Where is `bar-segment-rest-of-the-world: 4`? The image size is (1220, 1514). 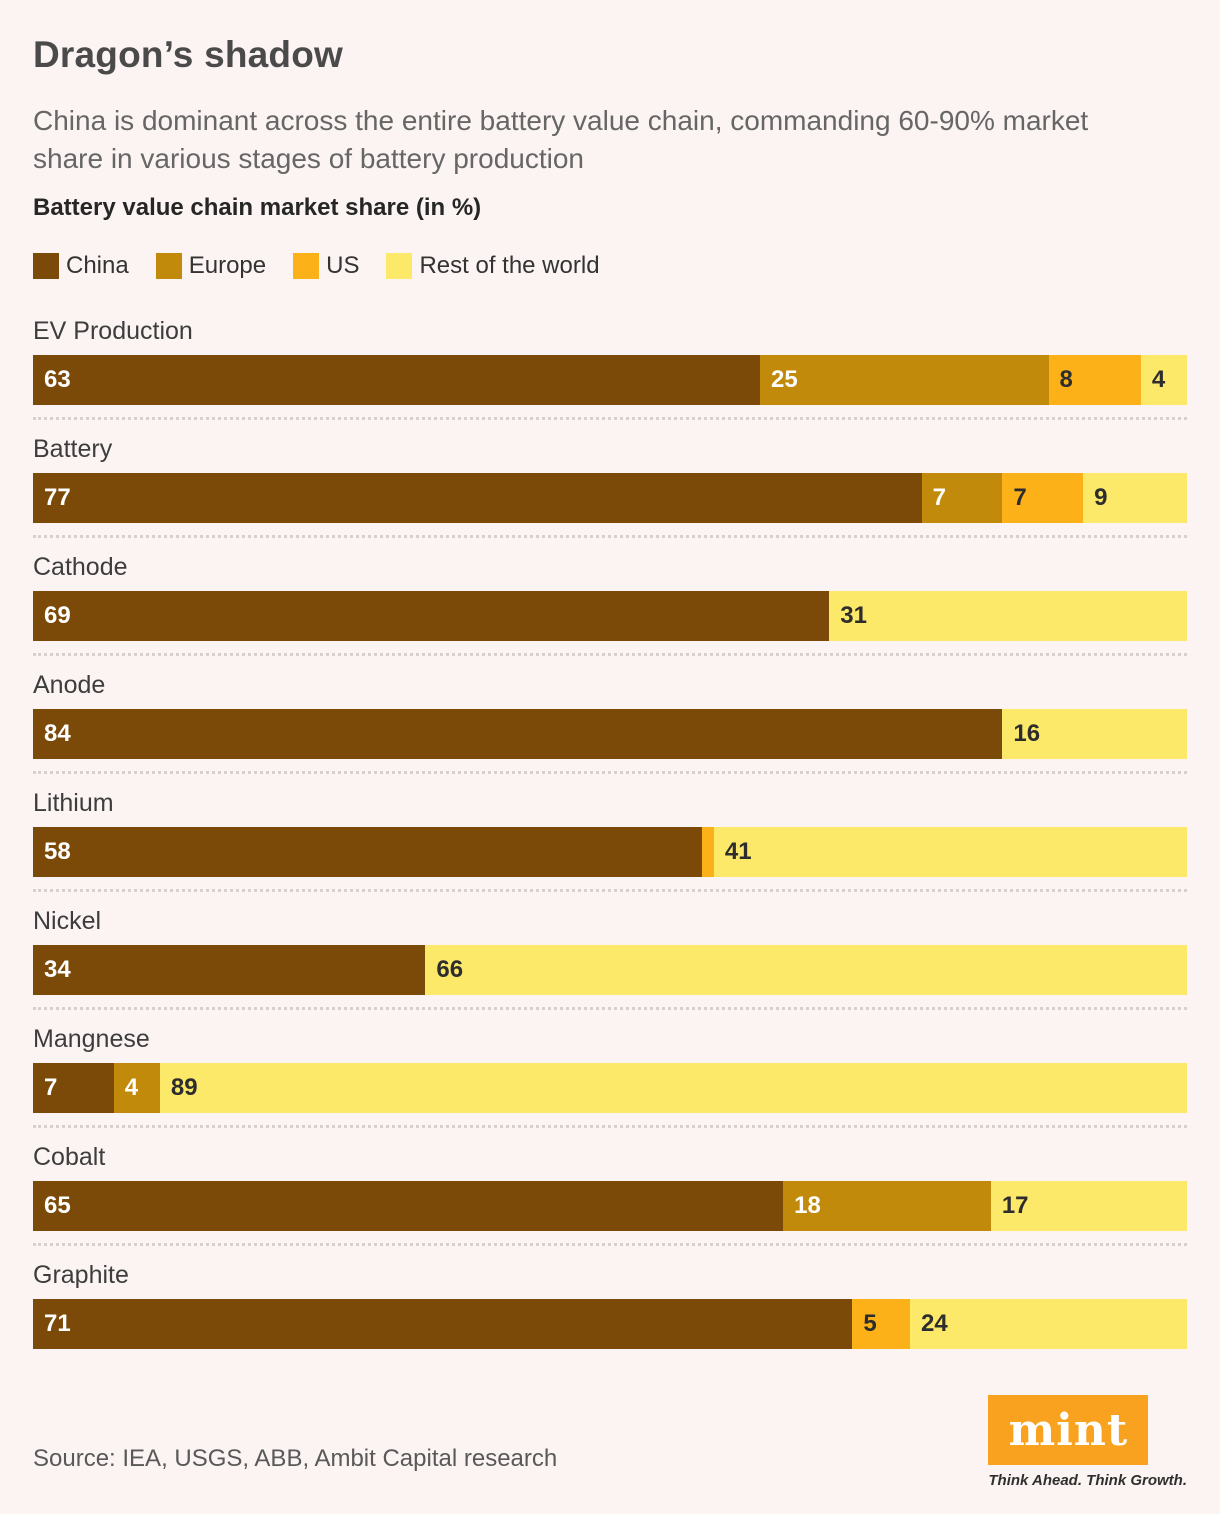 bar-segment-rest-of-the-world: 4 is located at coordinates (1163, 380).